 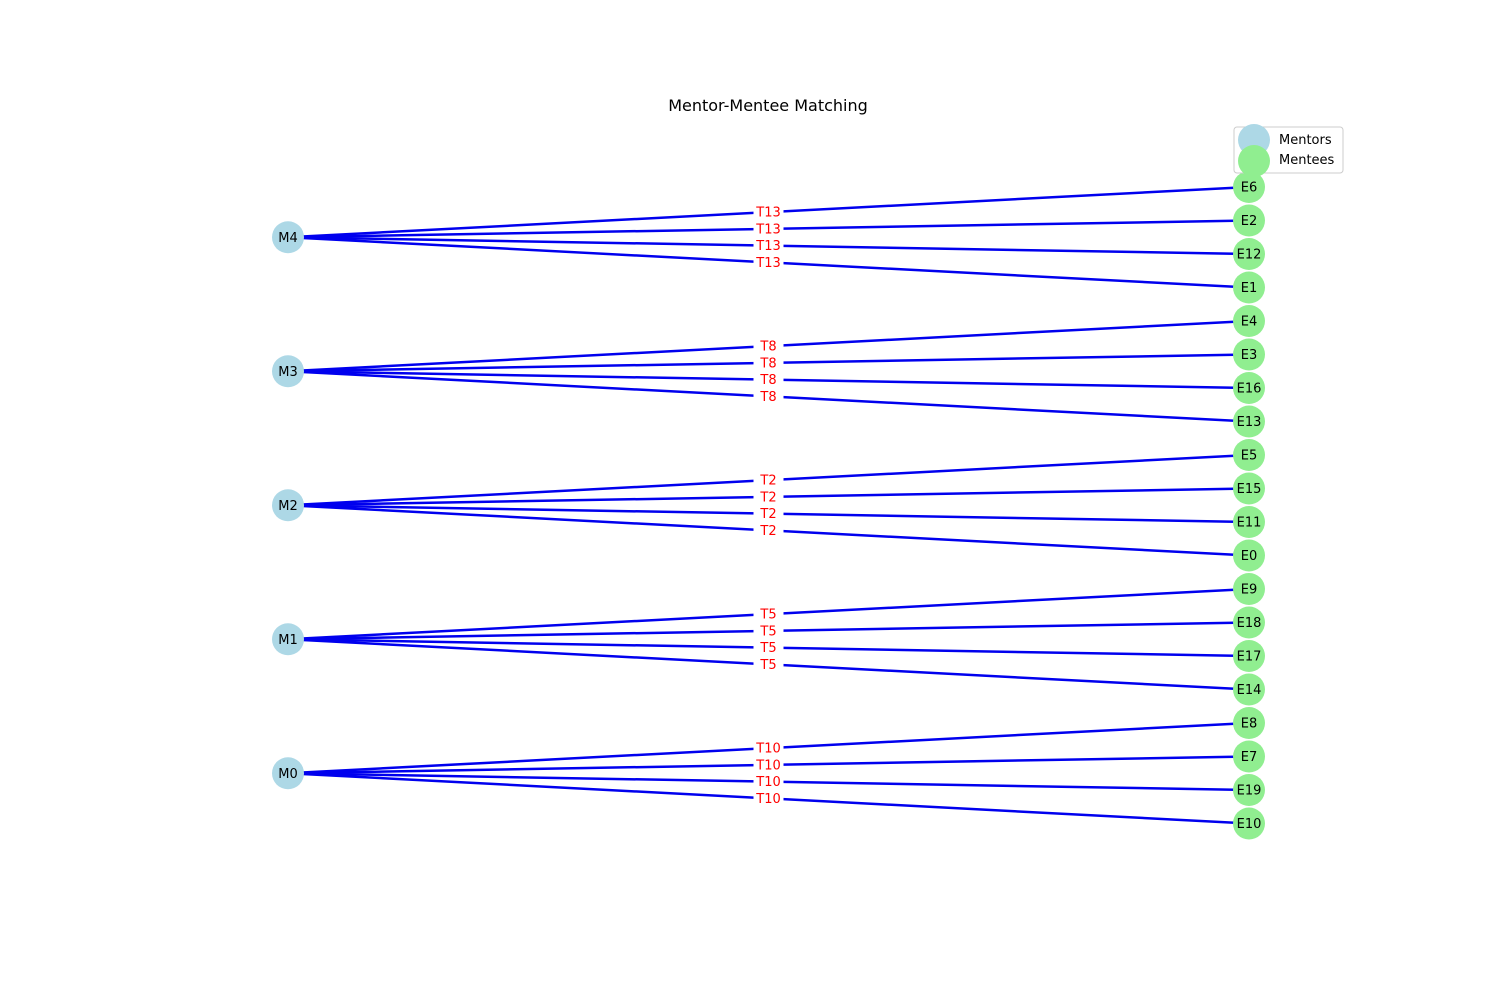 I want to click on mentor-label-m0: M0, so click(x=288, y=774).